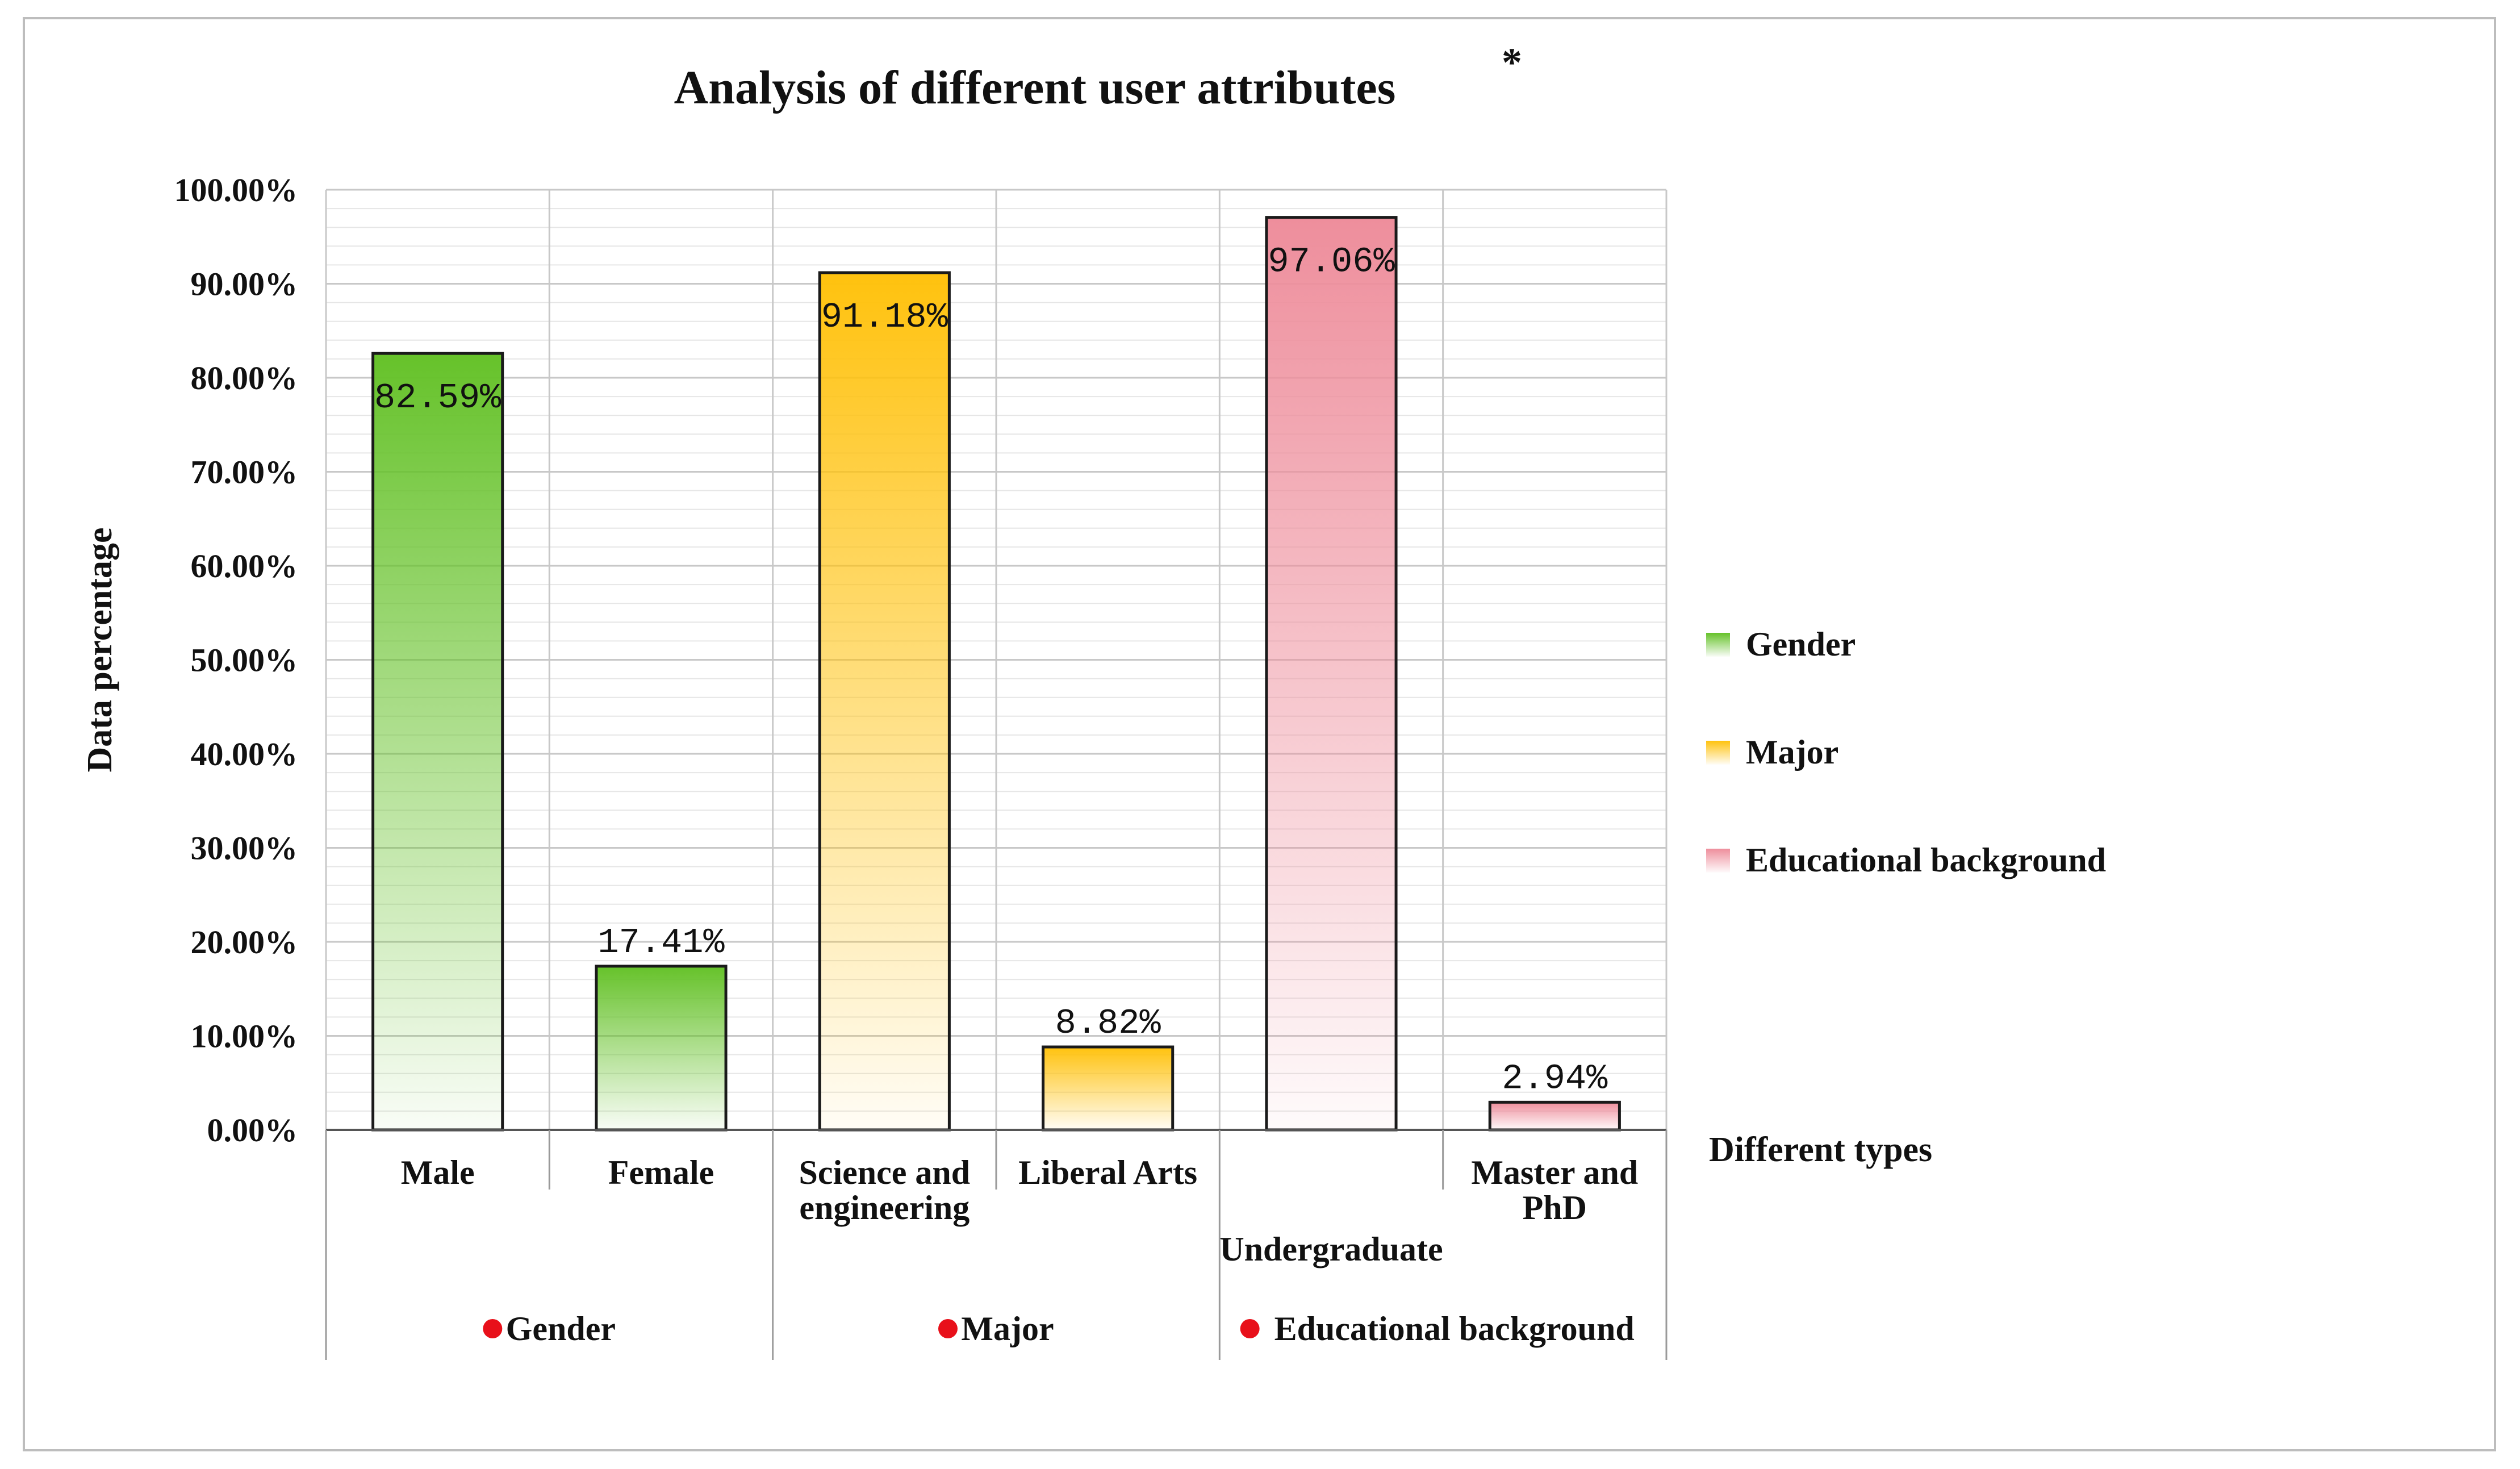 The width and height of the screenshot is (2520, 1469). Describe the element at coordinates (884, 1207) in the screenshot. I see `x-category-label: engineering` at that location.